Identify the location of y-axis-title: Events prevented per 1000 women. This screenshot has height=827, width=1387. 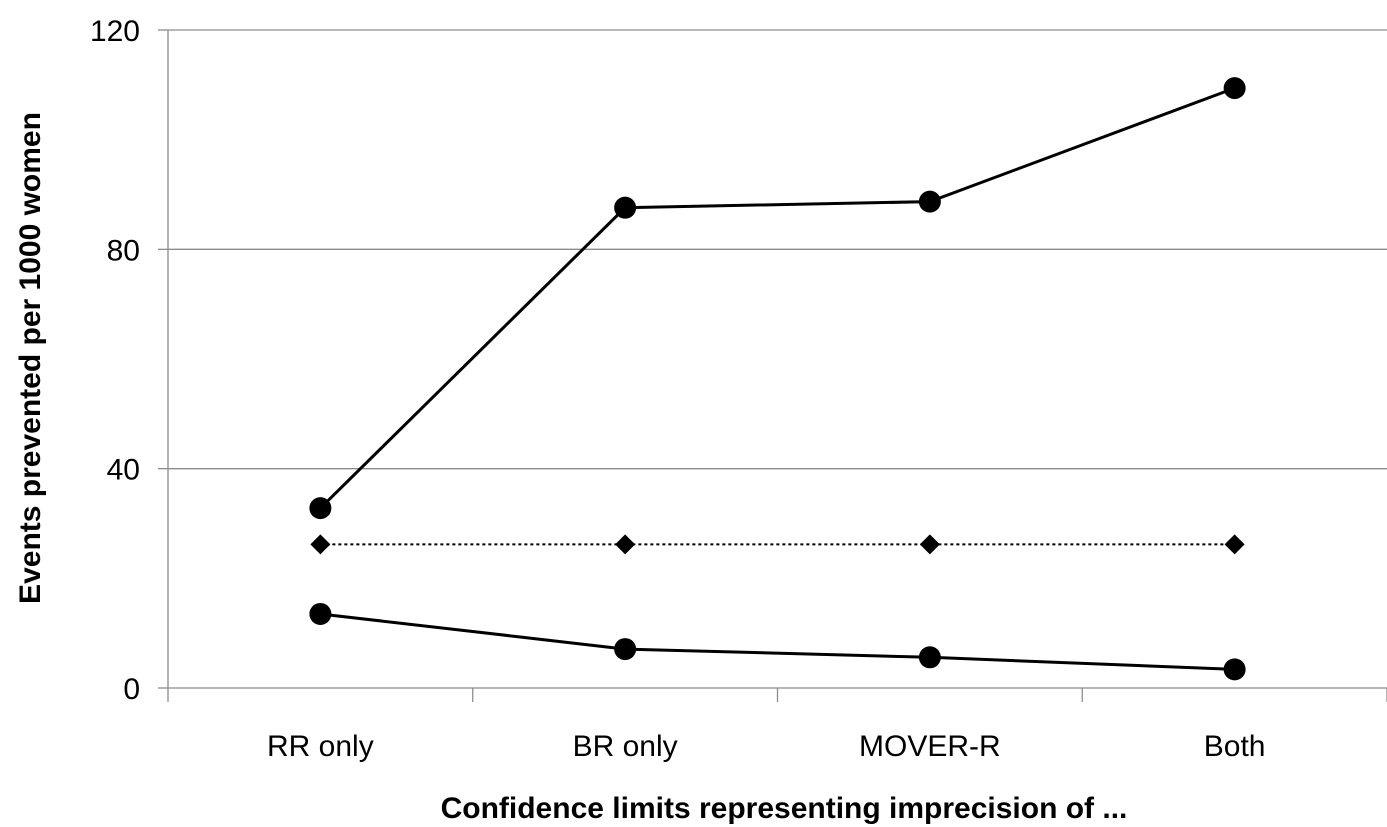
(30, 358).